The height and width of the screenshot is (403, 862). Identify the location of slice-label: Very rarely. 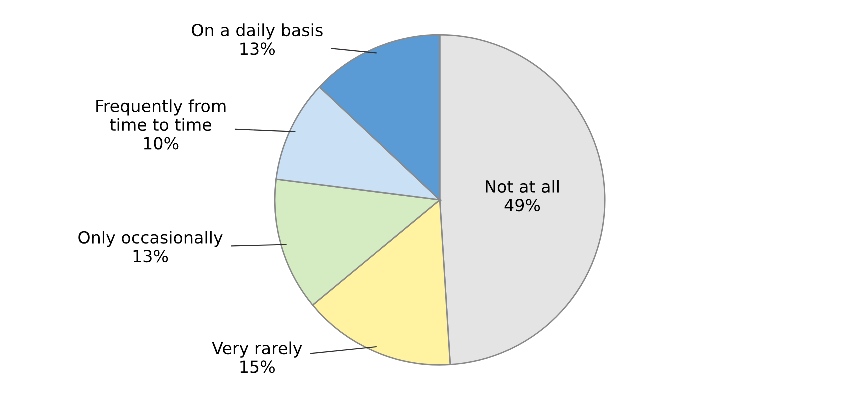
(257, 350).